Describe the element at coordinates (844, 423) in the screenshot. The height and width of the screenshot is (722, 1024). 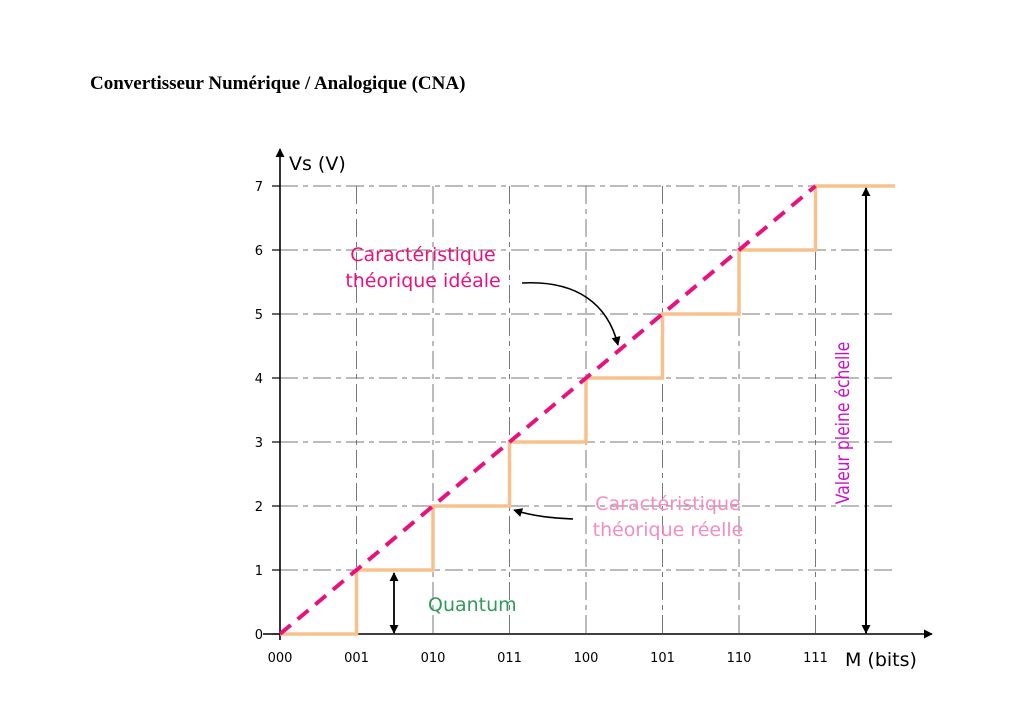
I see `full-scale-label: Valeur pleine échelle` at that location.